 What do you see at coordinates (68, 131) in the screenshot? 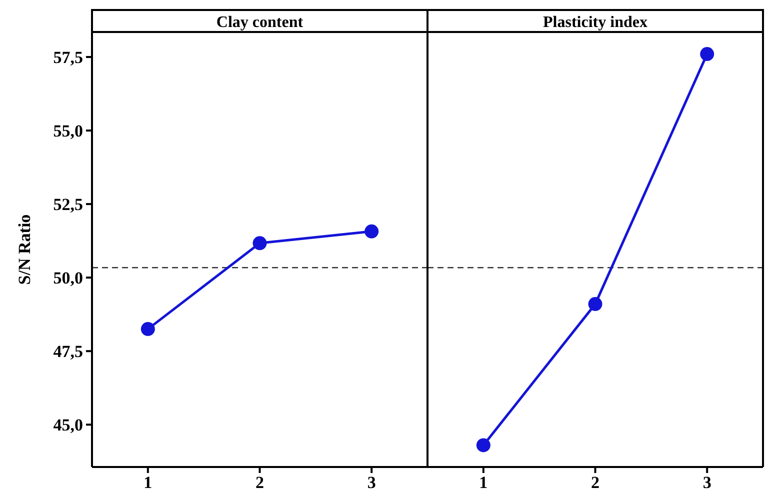
I see `y-tick-label: 55,0` at bounding box center [68, 131].